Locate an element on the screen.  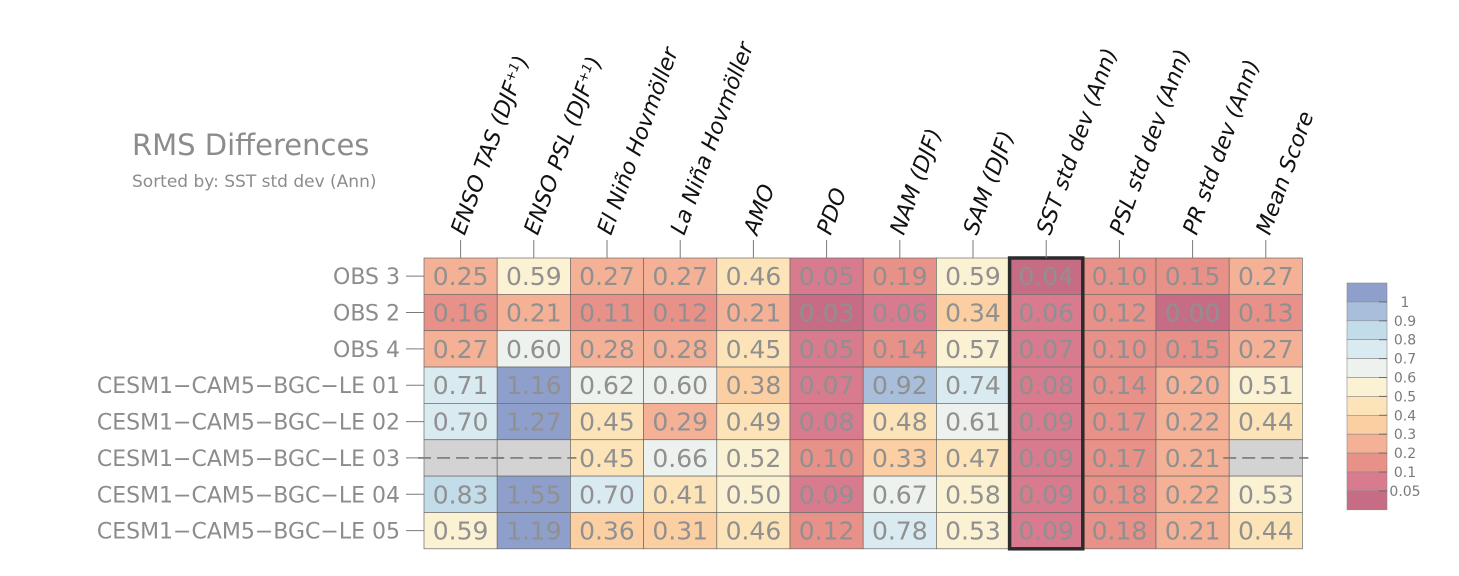
colorbar-label: 0.2 is located at coordinates (1405, 454).